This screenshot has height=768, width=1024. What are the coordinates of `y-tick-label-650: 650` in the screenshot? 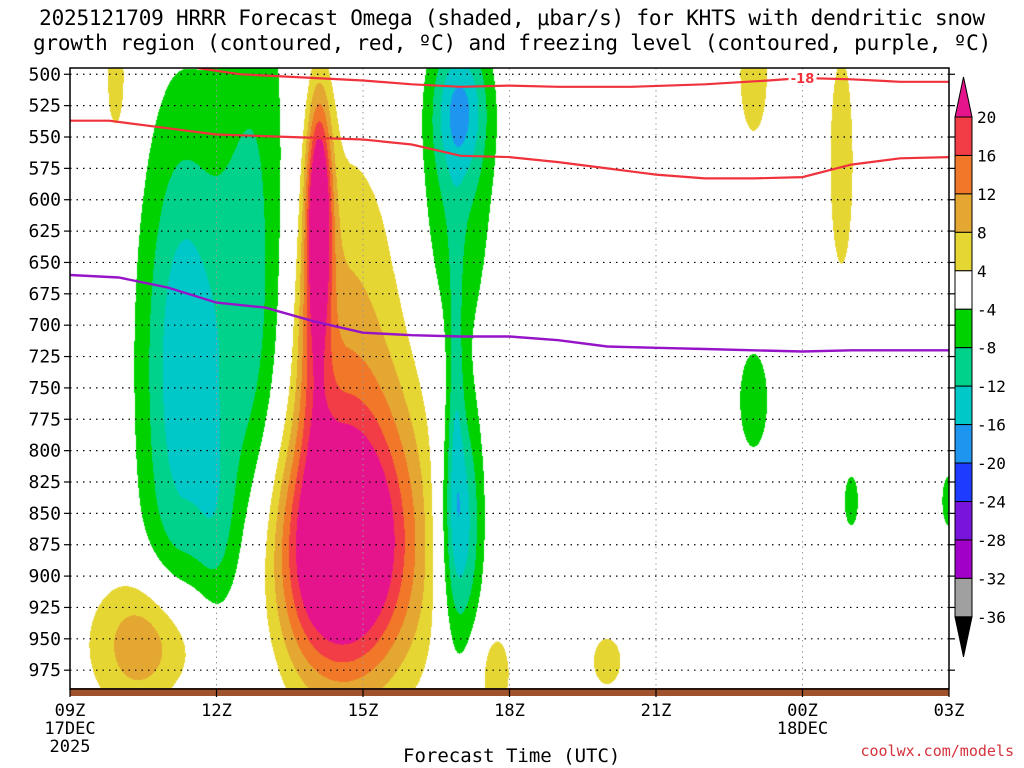 It's located at (44, 262).